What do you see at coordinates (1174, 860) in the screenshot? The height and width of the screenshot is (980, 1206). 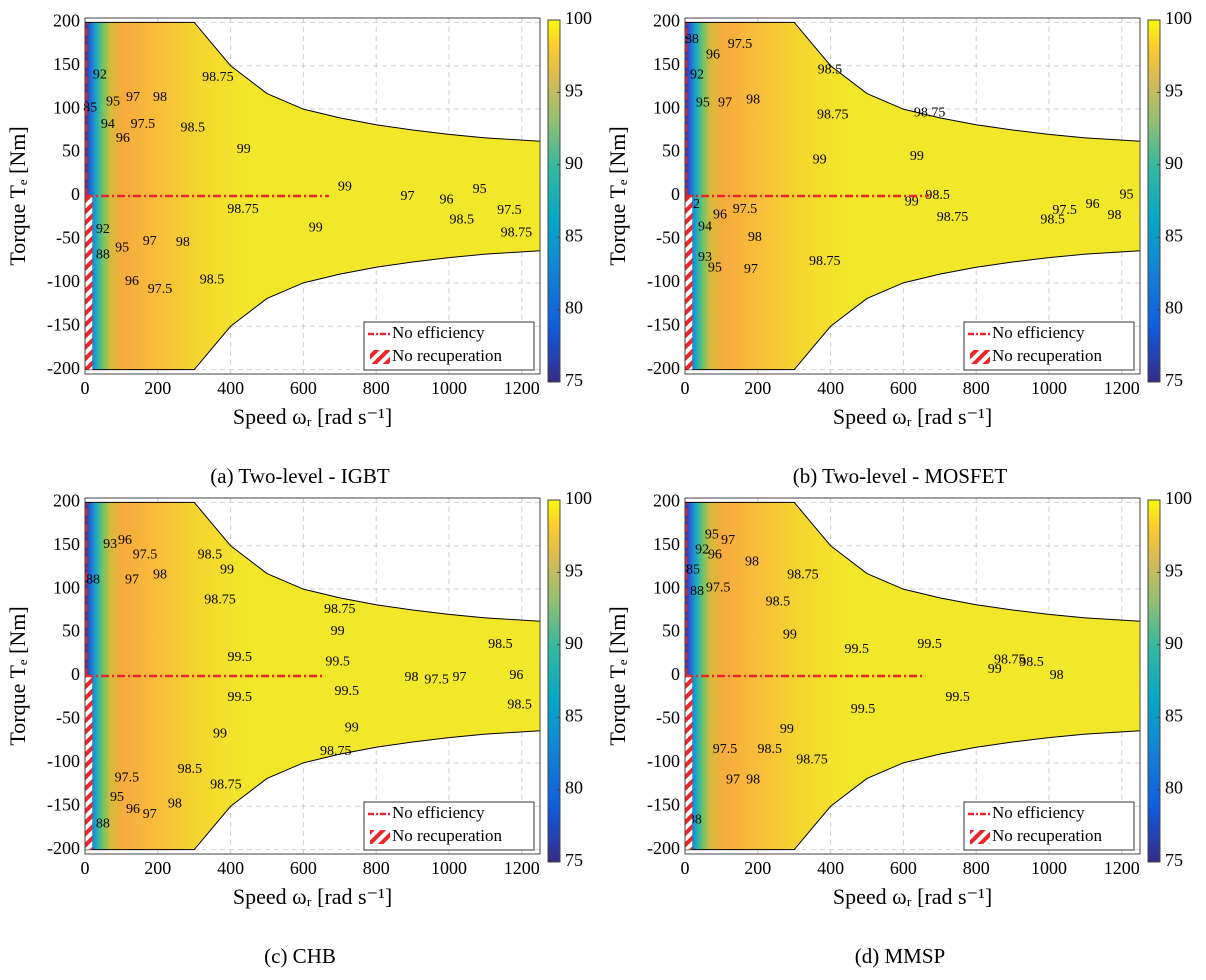 I see `colorbar-tick-label: 75` at bounding box center [1174, 860].